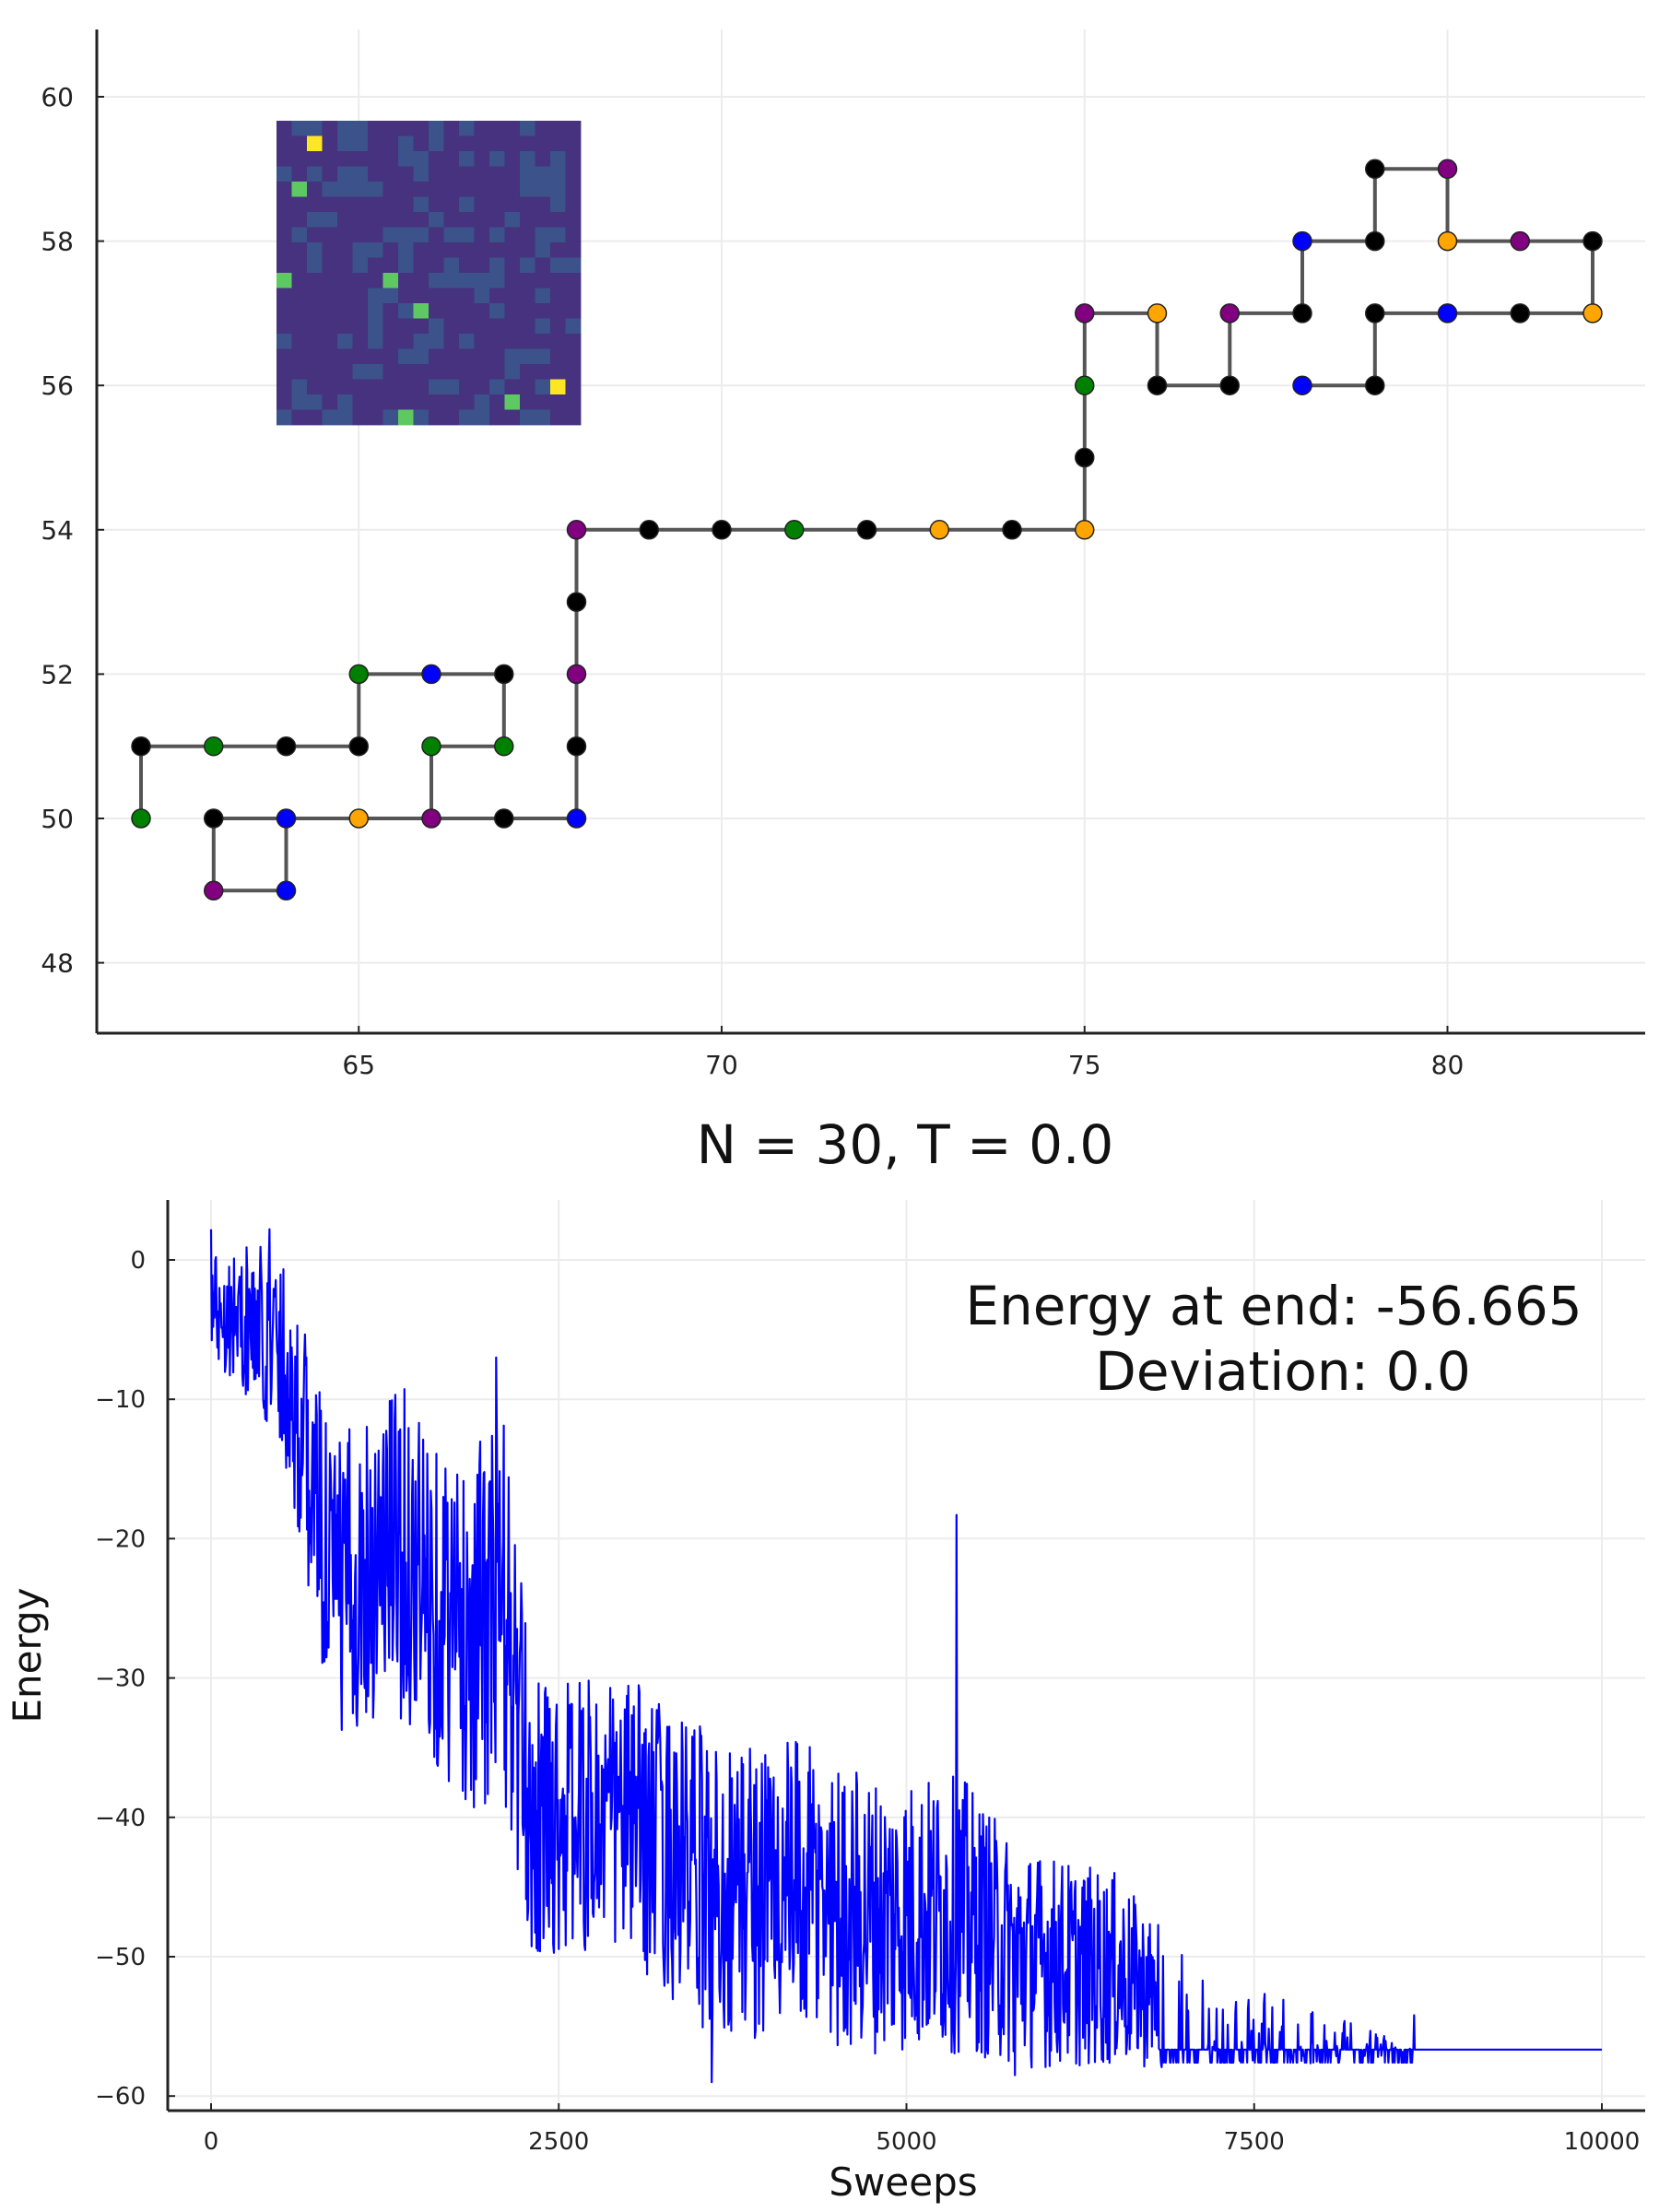 This screenshot has width=1659, height=2212. I want to click on monomer-point-blue, so click(1302, 385).